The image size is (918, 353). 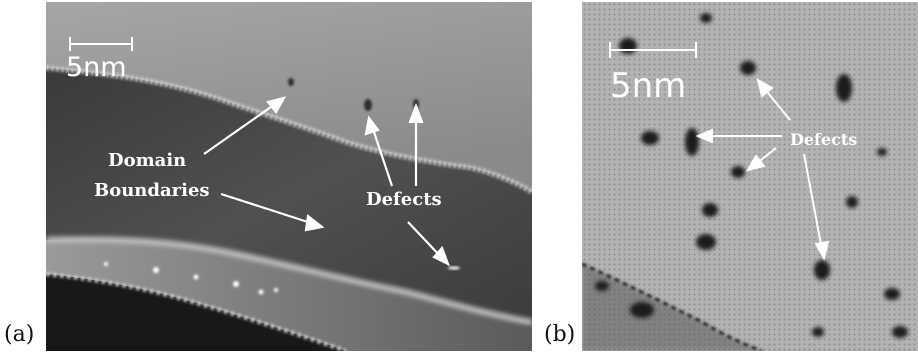 What do you see at coordinates (560, 334) in the screenshot?
I see `panel-b-label: (b)` at bounding box center [560, 334].